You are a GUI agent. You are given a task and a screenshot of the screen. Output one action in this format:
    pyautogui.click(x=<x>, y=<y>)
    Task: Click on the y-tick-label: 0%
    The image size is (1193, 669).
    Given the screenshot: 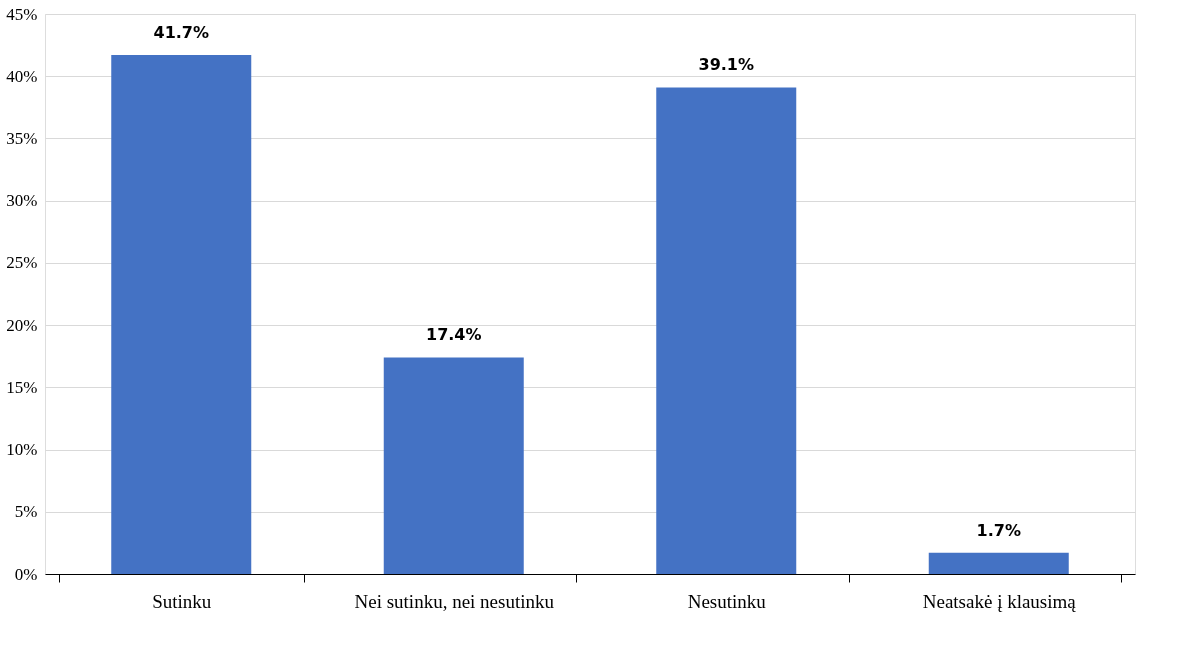 What is the action you would take?
    pyautogui.click(x=26, y=574)
    